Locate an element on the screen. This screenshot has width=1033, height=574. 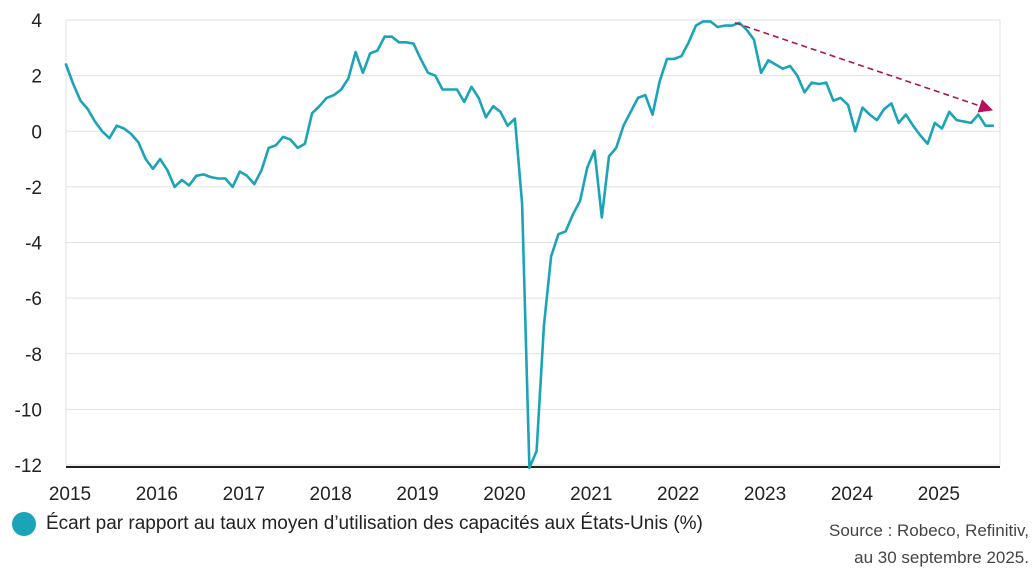
y-tick-label: 0 is located at coordinates (36, 132).